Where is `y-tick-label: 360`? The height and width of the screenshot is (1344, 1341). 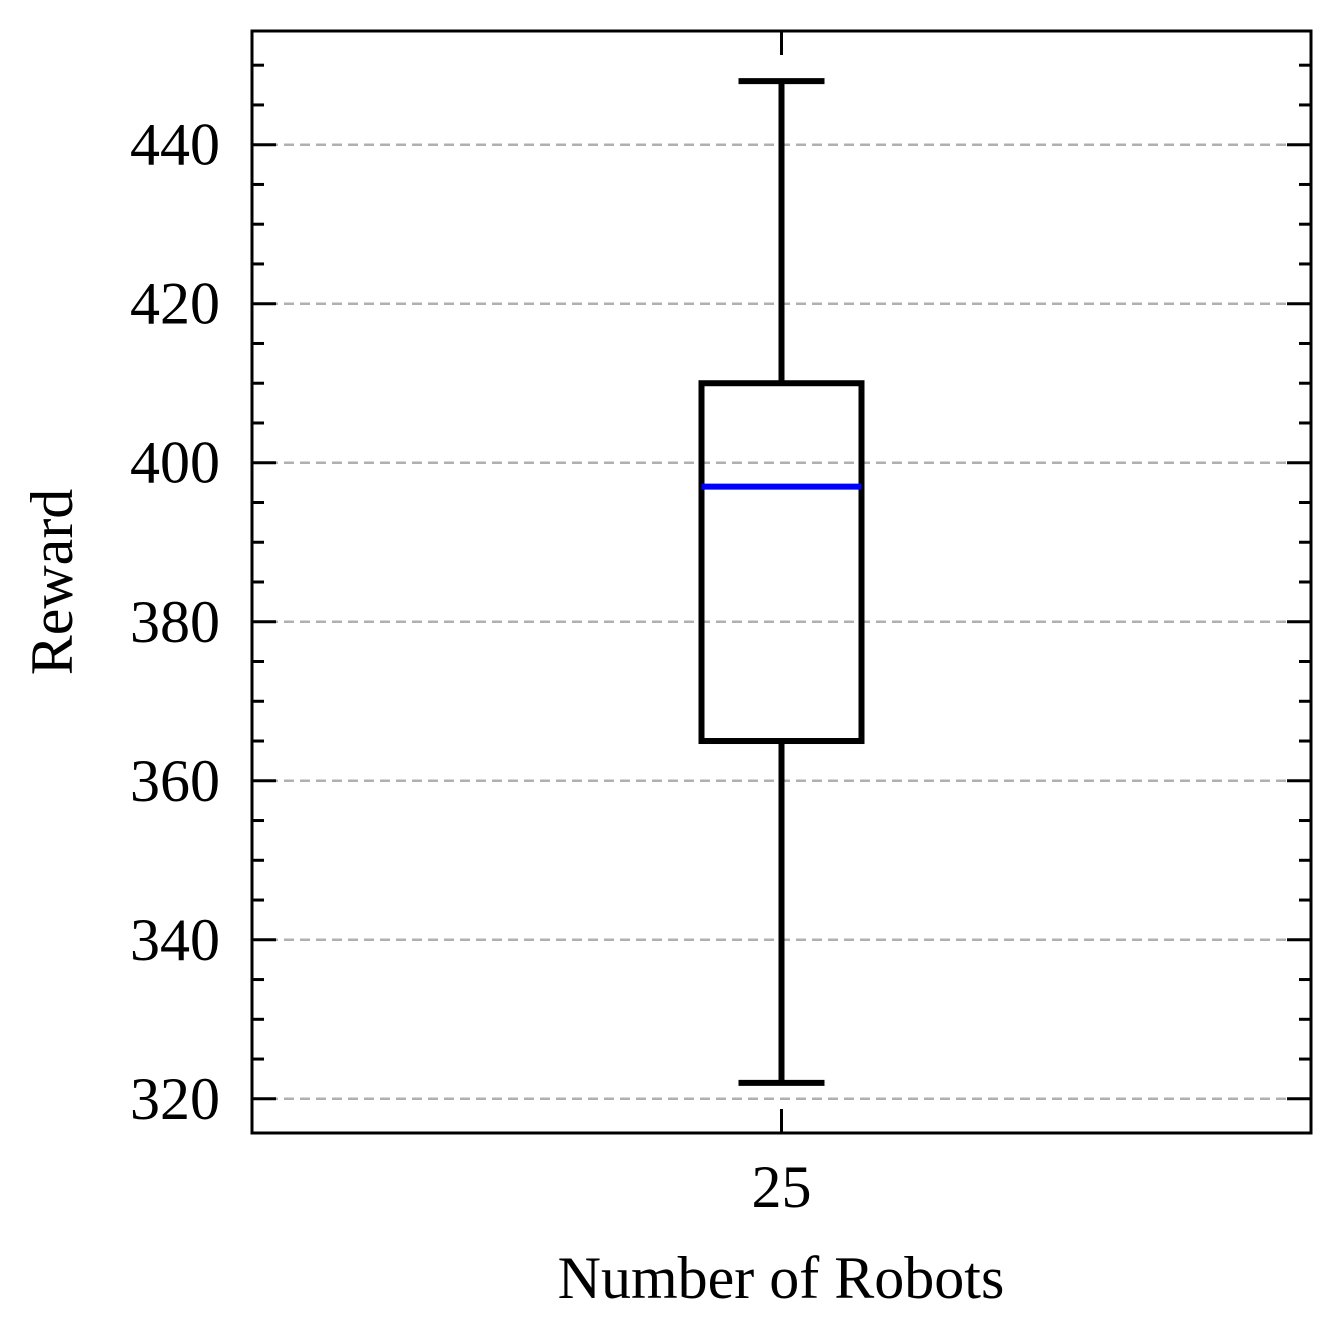 y-tick-label: 360 is located at coordinates (175, 781).